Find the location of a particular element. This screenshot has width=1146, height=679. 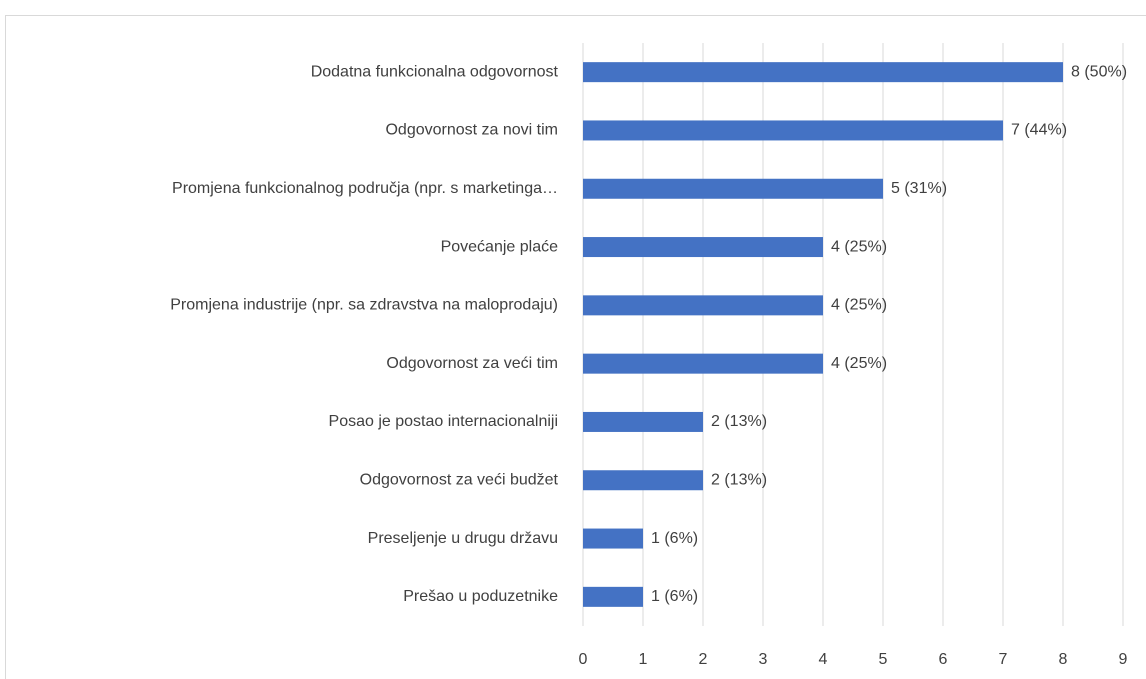

y-tick-label: Dodatna funkcionalna odgovornost is located at coordinates (435, 71).